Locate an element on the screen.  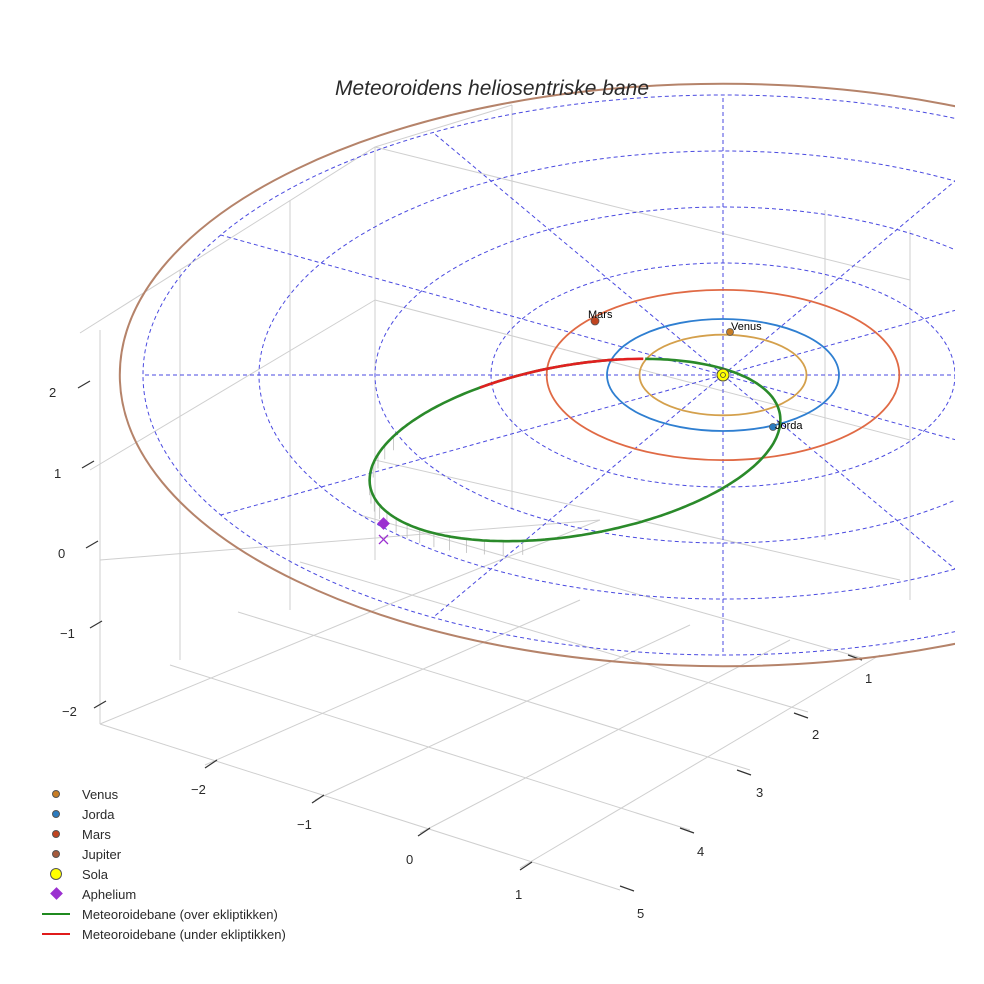
x-tick-label: −1 is located at coordinates (304, 824).